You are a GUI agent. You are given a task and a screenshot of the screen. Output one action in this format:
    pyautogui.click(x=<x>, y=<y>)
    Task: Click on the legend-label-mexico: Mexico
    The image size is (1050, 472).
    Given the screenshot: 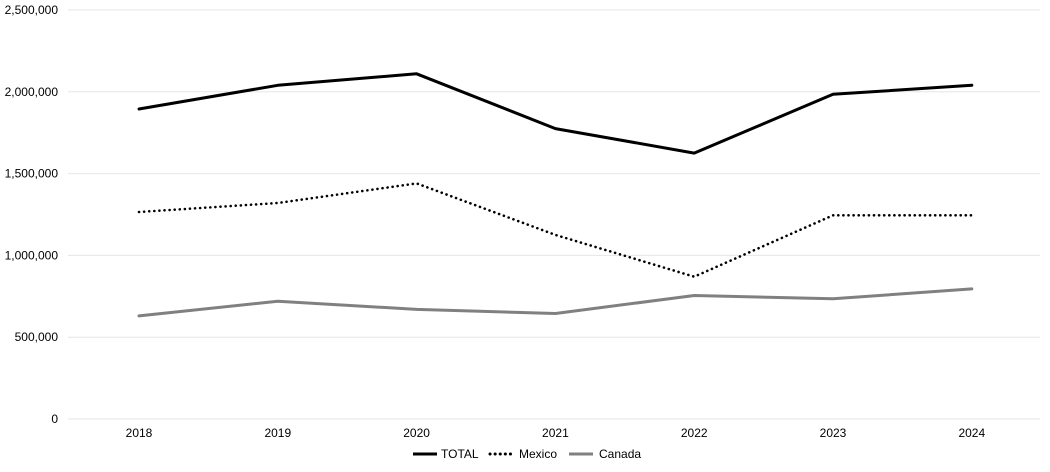 What is the action you would take?
    pyautogui.click(x=538, y=454)
    